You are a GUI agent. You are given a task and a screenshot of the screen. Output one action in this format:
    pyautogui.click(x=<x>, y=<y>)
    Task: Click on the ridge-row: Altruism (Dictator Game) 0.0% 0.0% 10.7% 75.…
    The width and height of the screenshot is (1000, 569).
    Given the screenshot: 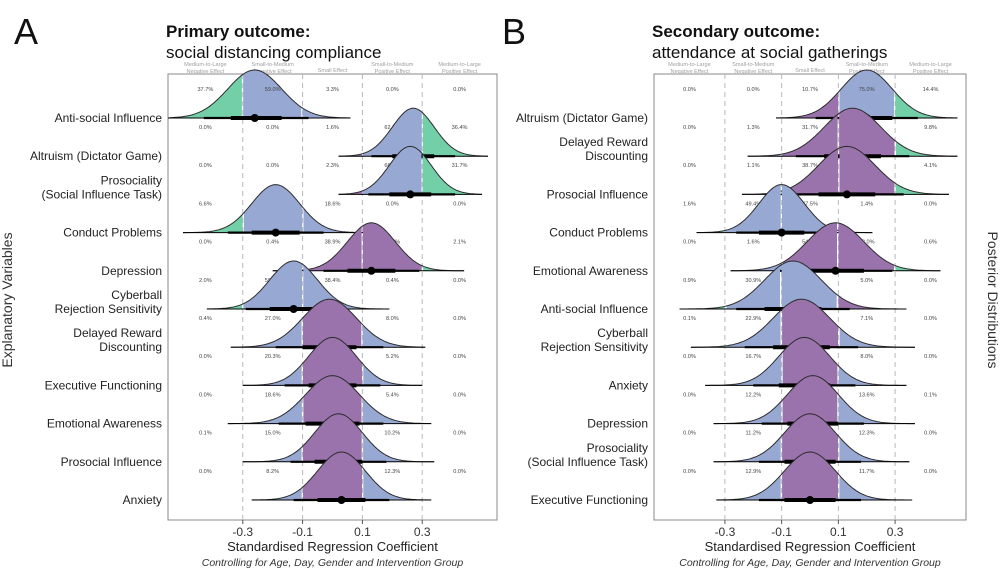 What is the action you would take?
    pyautogui.click(x=737, y=100)
    